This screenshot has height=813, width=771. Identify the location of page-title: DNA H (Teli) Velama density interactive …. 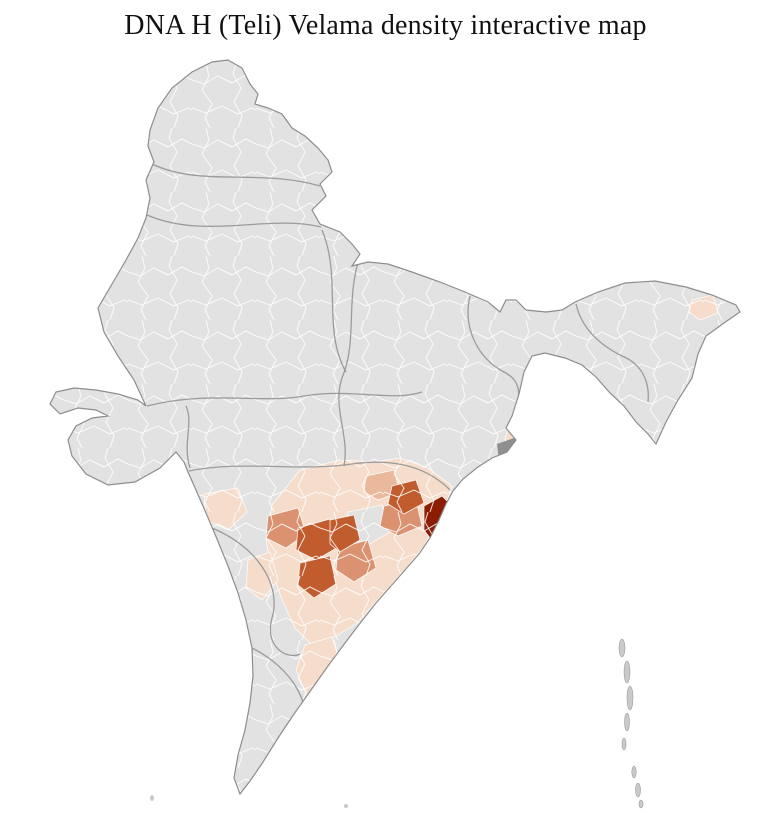
(385, 25).